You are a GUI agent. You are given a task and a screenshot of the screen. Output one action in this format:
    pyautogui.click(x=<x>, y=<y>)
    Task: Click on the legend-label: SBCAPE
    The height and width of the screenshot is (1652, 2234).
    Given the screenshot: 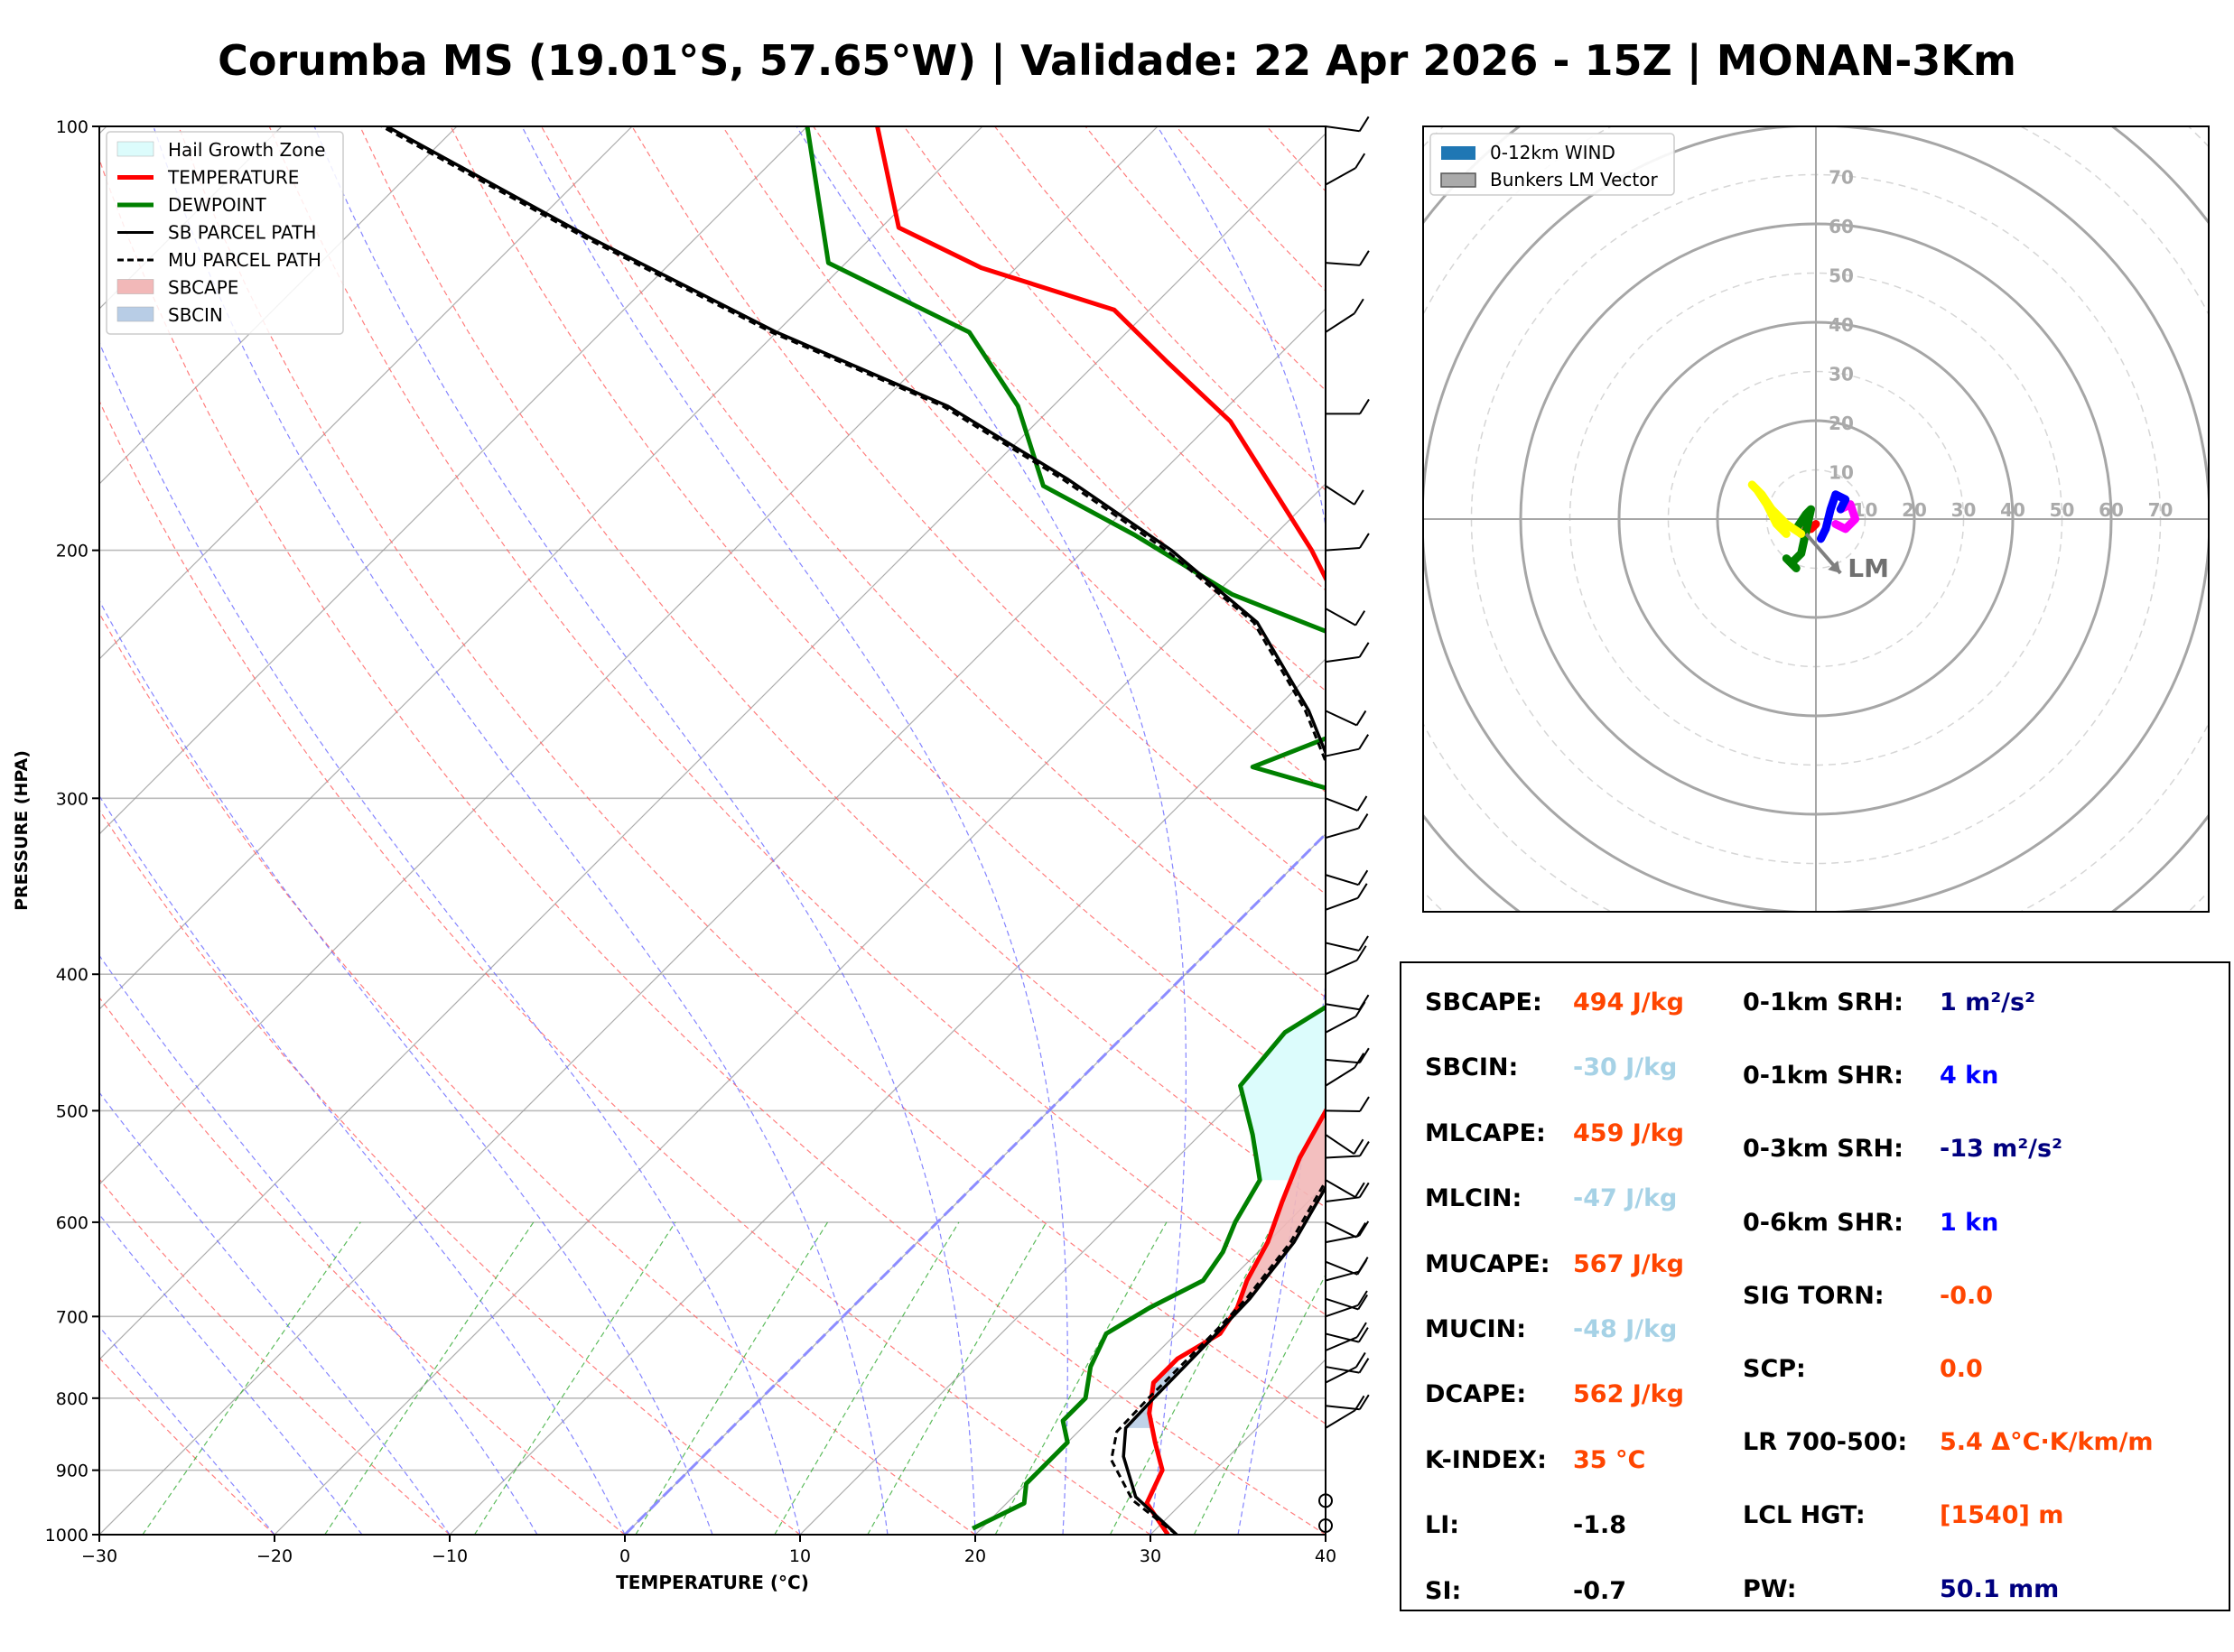 What is the action you would take?
    pyautogui.click(x=203, y=288)
    